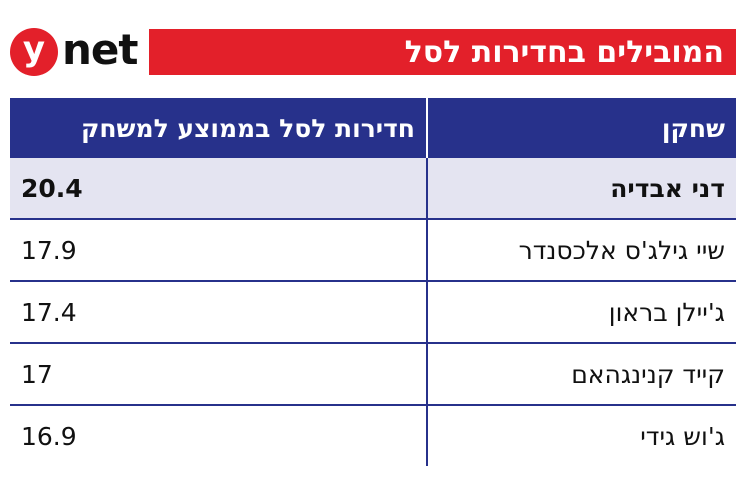 The height and width of the screenshot is (490, 740). I want to click on table-header-row: שחקן חדירות לסל בממוצע למשחק, so click(373, 128).